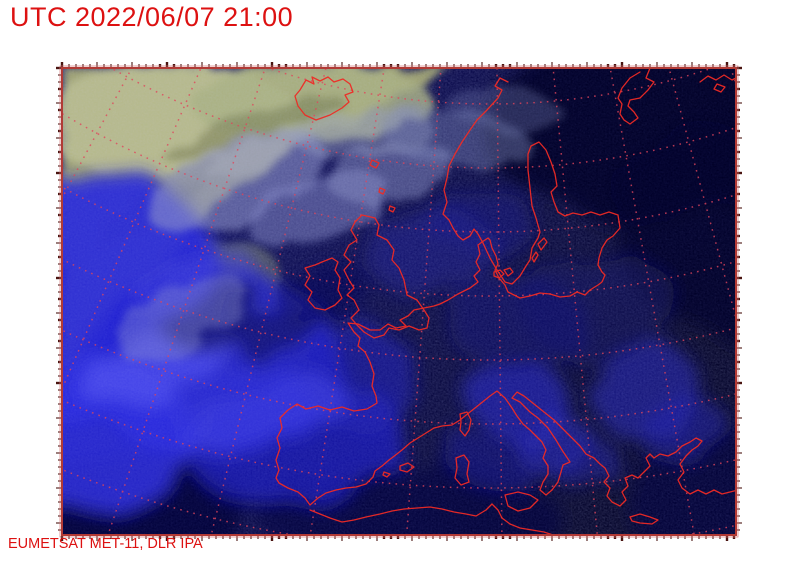 Image resolution: width=800 pixels, height=565 pixels. Describe the element at coordinates (324, 98) in the screenshot. I see `coast-iceland` at that location.